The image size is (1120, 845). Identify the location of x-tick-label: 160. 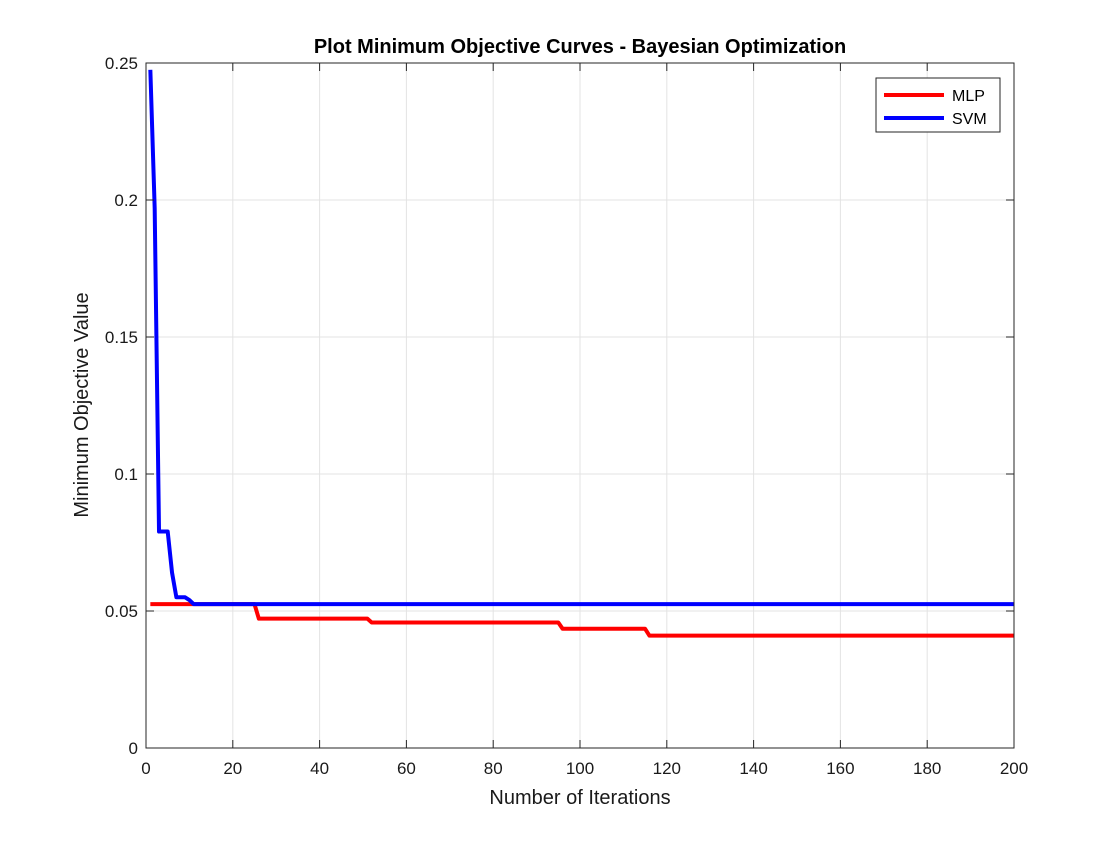
(840, 768).